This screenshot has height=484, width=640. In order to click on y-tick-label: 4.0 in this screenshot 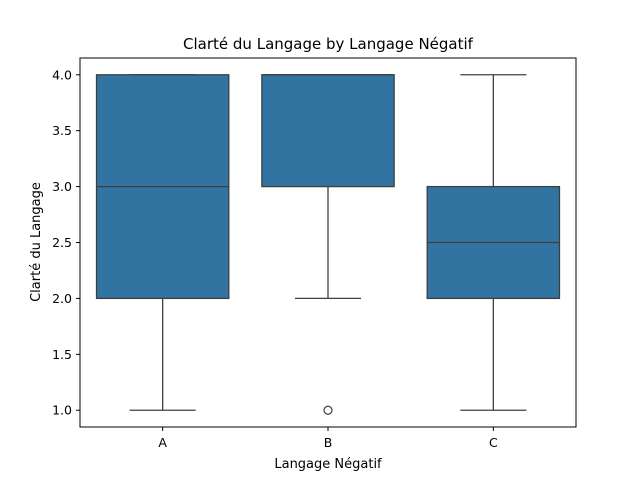, I will do `click(62, 74)`.